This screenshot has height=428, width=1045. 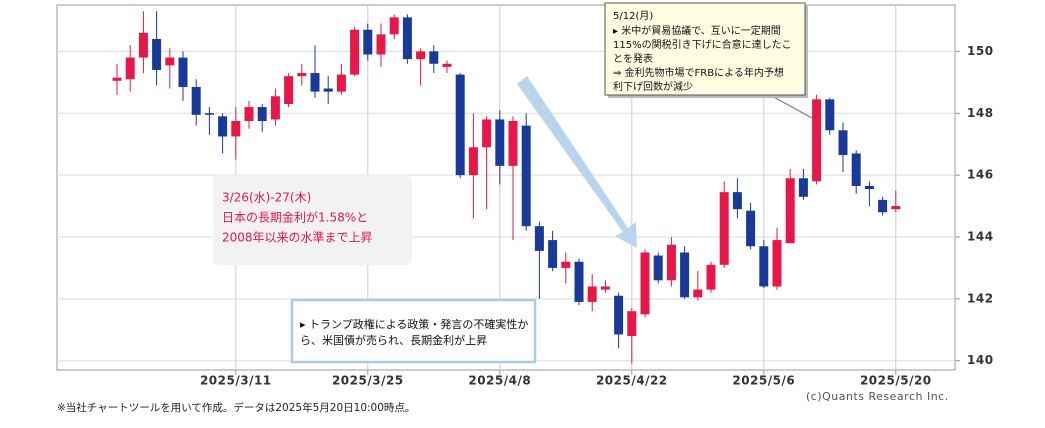 I want to click on y-tick-label: 142, so click(x=980, y=298).